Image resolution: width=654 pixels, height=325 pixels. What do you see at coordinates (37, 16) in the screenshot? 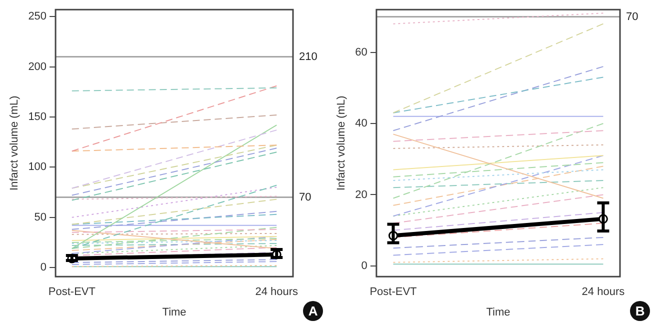
I see `y-tick-label: 250` at bounding box center [37, 16].